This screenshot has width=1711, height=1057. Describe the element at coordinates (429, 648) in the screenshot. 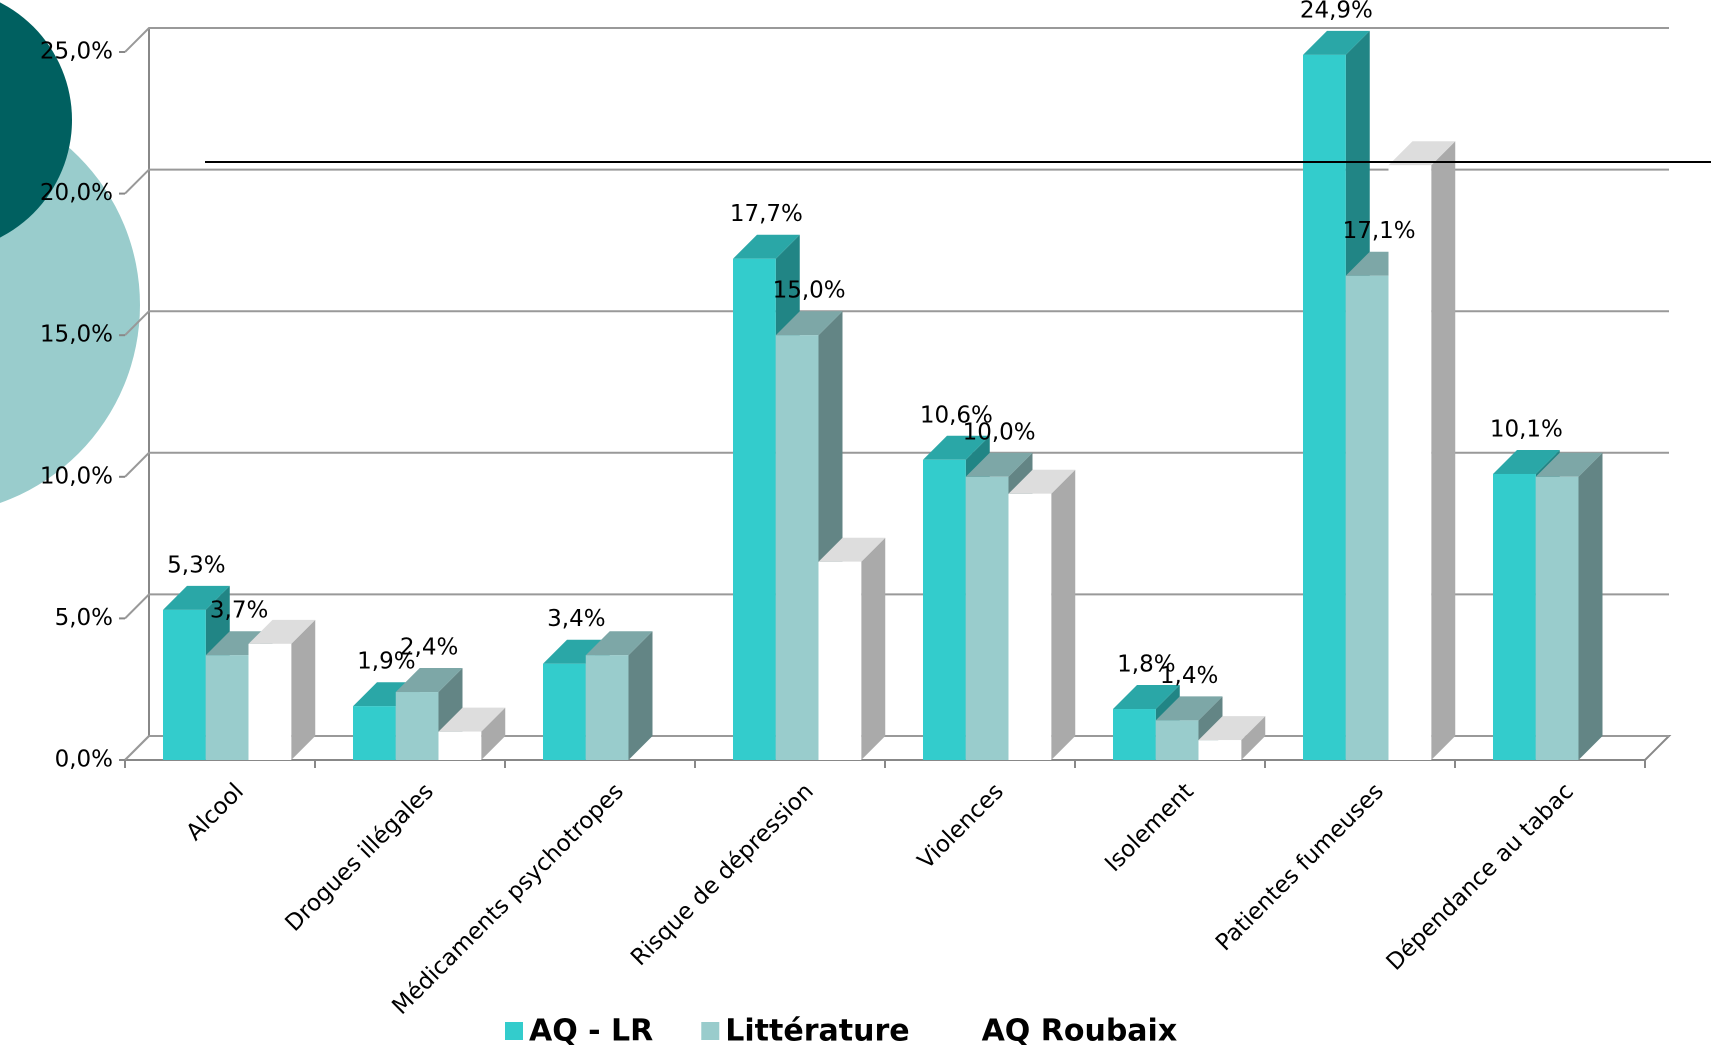

I see `value-label: 2,4%` at that location.